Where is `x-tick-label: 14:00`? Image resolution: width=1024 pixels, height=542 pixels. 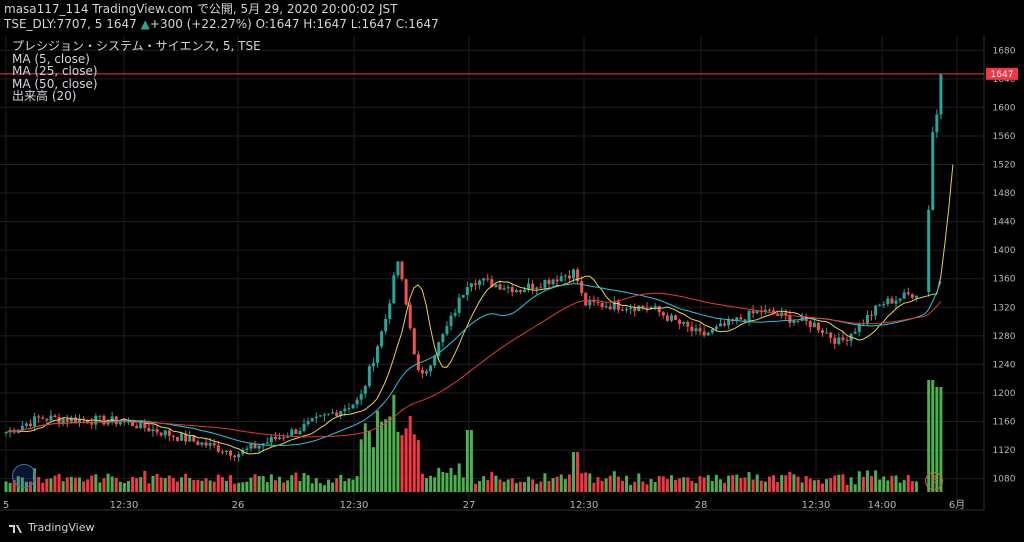
x-tick-label: 14:00 is located at coordinates (882, 505).